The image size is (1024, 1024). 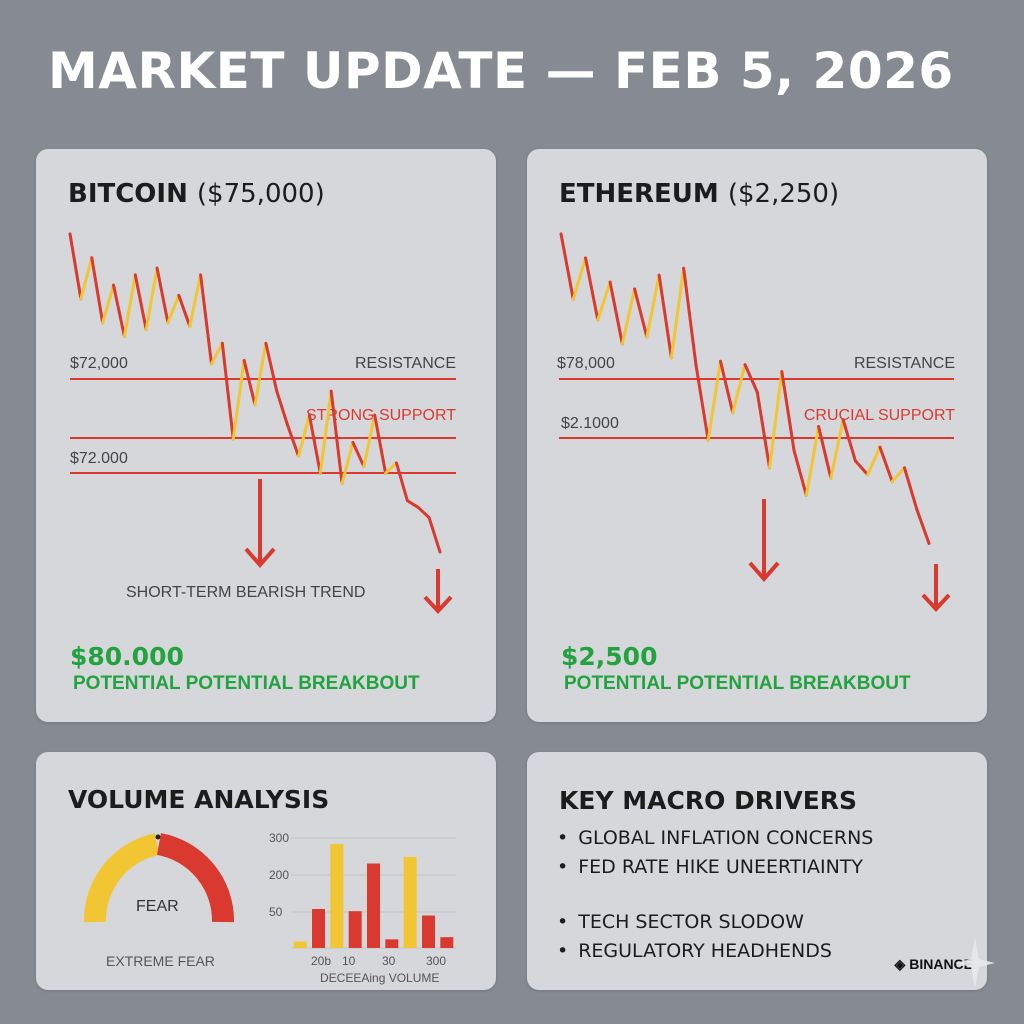 What do you see at coordinates (158, 837) in the screenshot?
I see `gauge-needle-dot` at bounding box center [158, 837].